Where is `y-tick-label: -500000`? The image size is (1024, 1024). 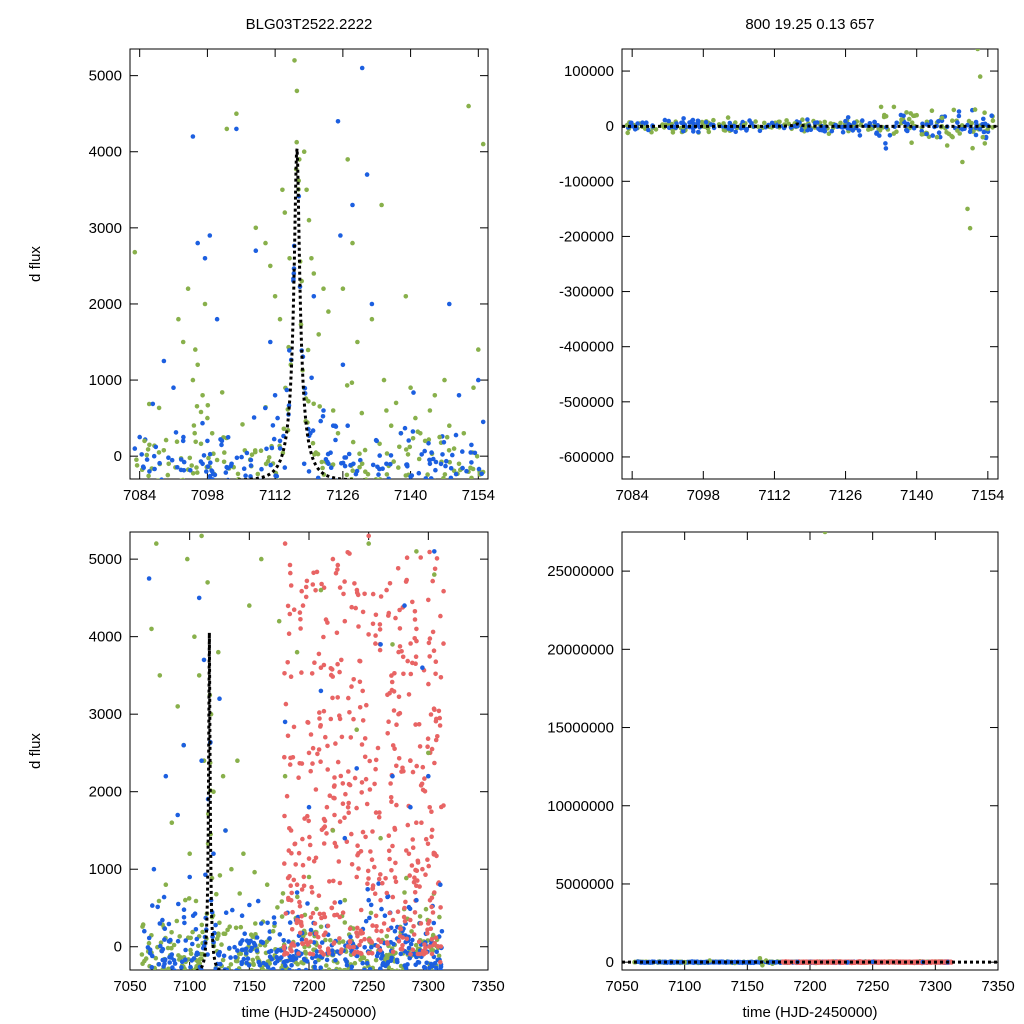
y-tick-label: -500000 is located at coordinates (586, 402).